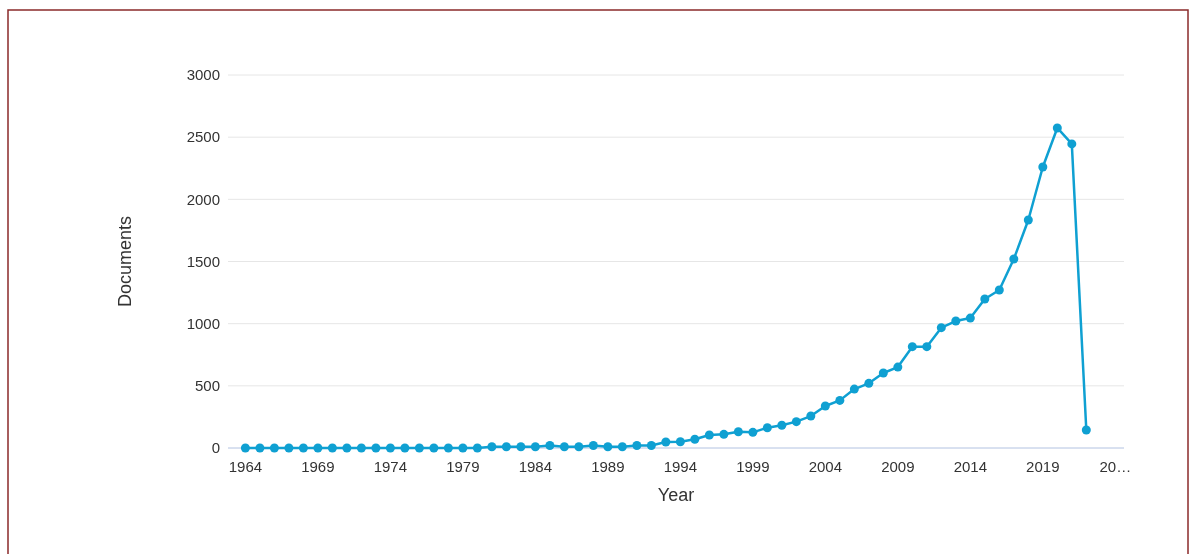 The height and width of the screenshot is (554, 1190). What do you see at coordinates (463, 466) in the screenshot?
I see `x-tick-label: 1979` at bounding box center [463, 466].